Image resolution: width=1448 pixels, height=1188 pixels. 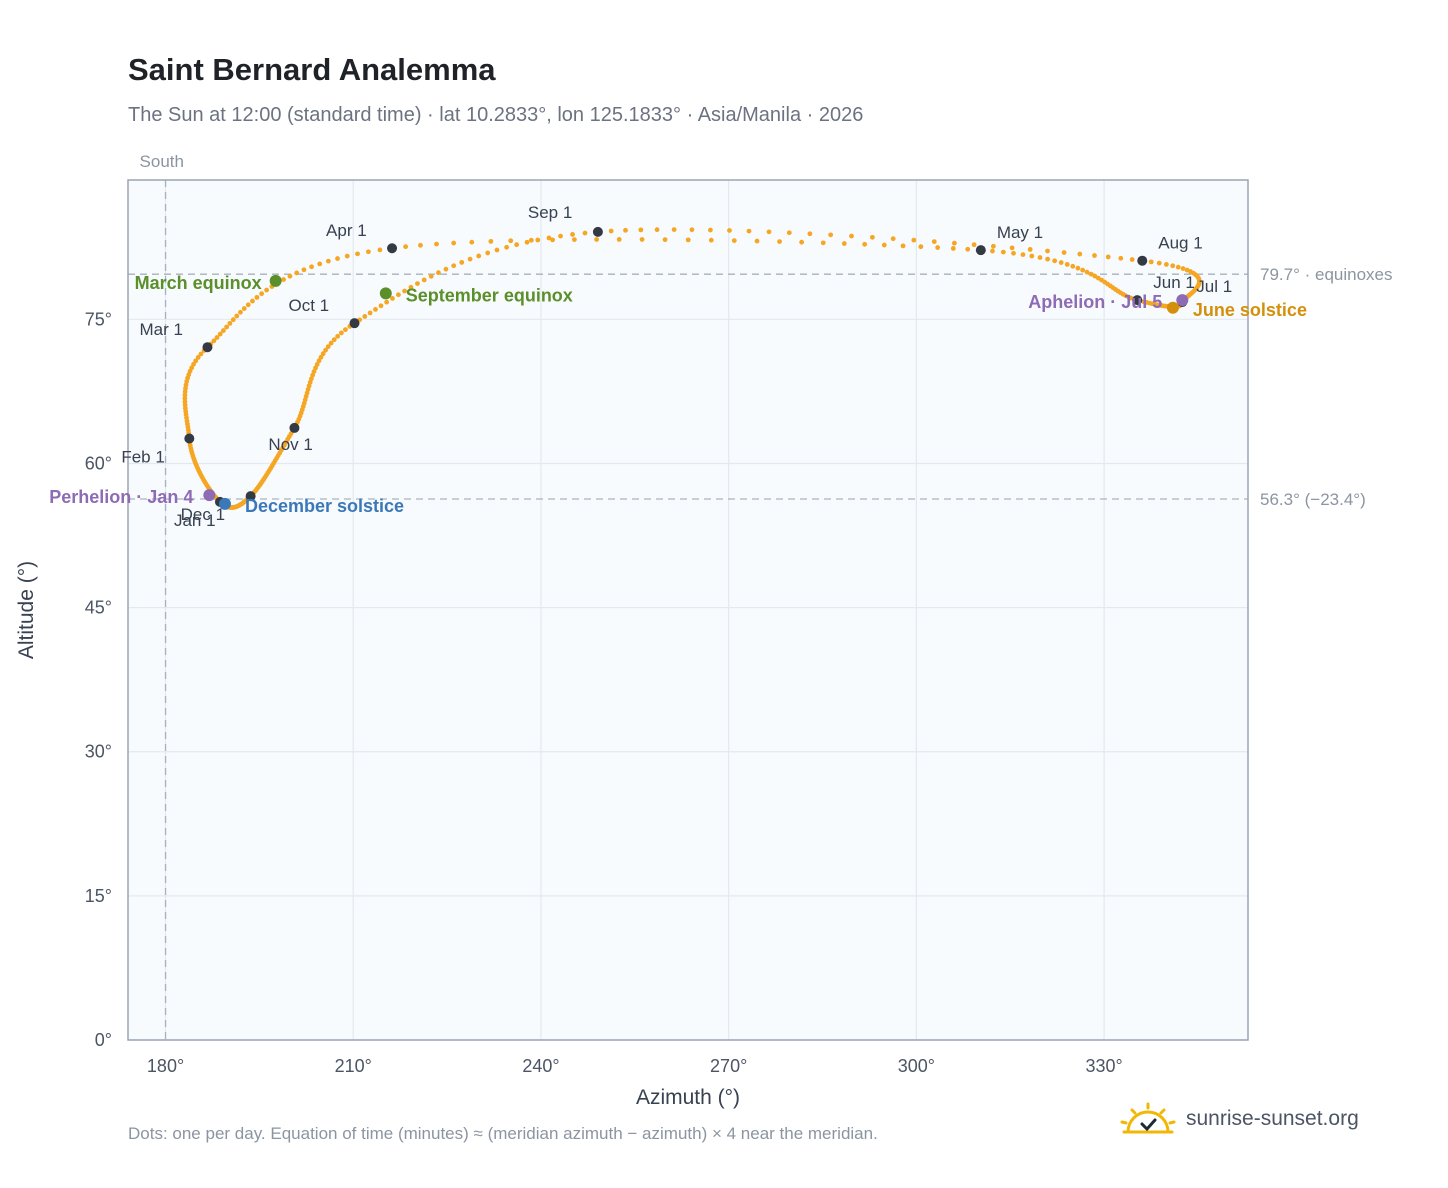 I want to click on y-tick-label: 75°, so click(x=98, y=319).